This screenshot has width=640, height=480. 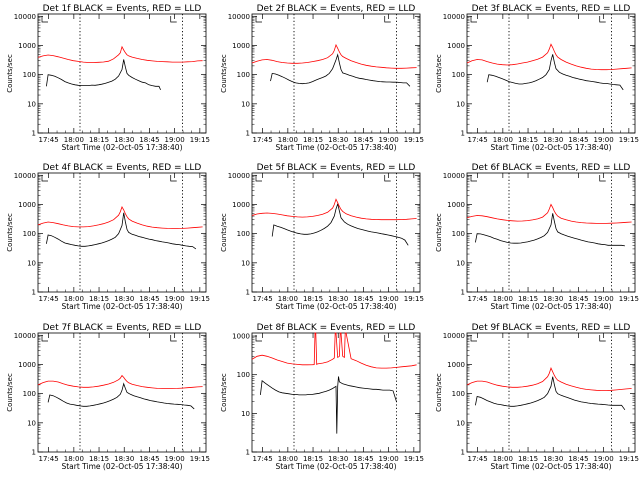 What do you see at coordinates (551, 9) in the screenshot?
I see `chart-title: Det 3f BLACK = Events, RED = LLD` at bounding box center [551, 9].